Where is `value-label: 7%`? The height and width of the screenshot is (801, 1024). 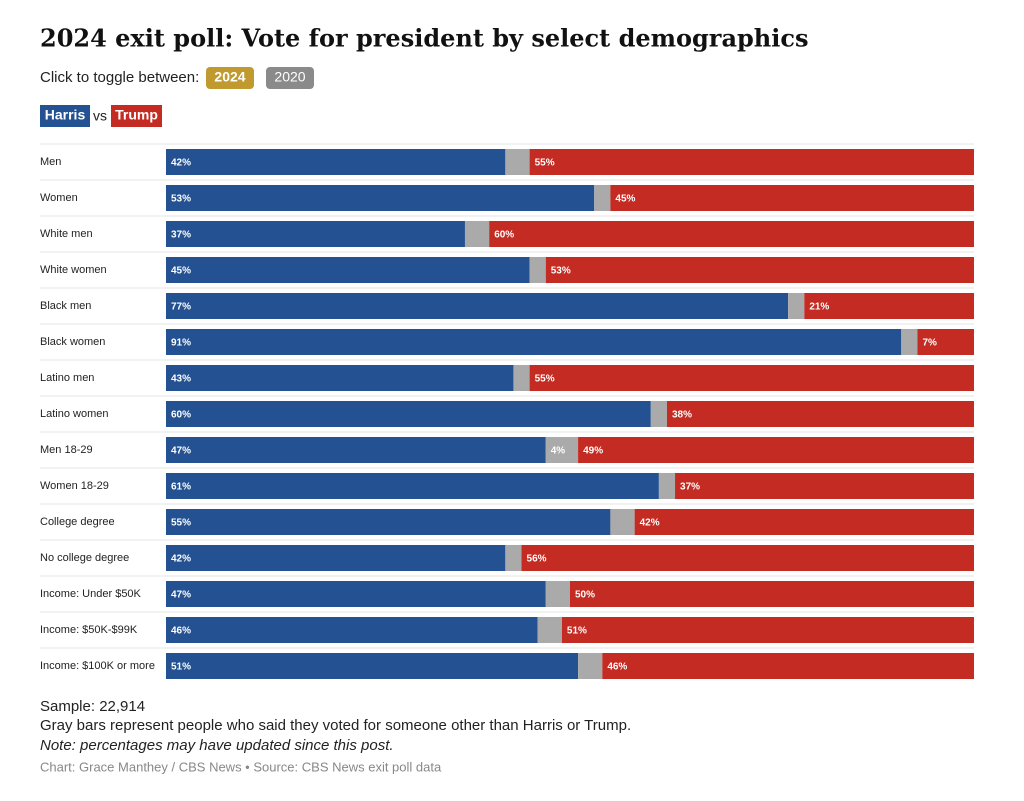 value-label: 7% is located at coordinates (929, 343).